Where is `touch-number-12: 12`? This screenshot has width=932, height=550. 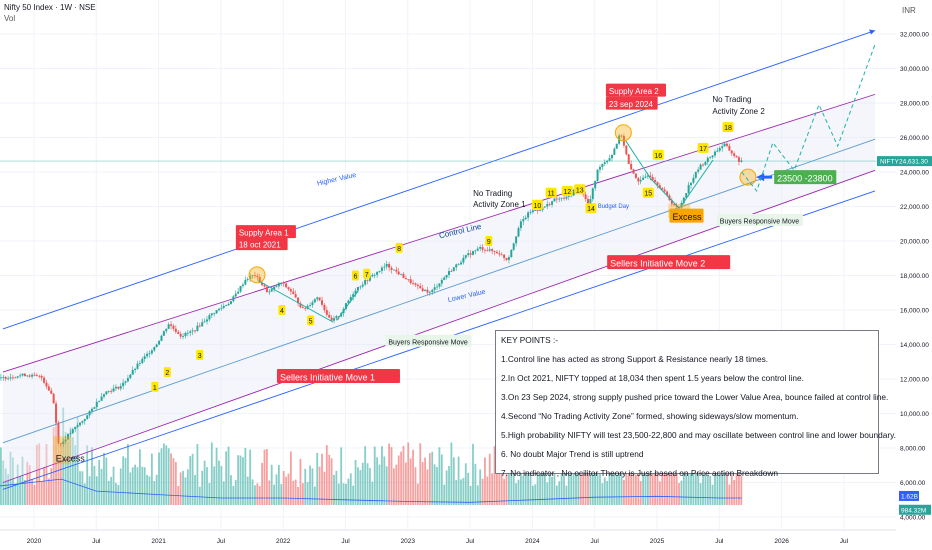
touch-number-12: 12 is located at coordinates (567, 192).